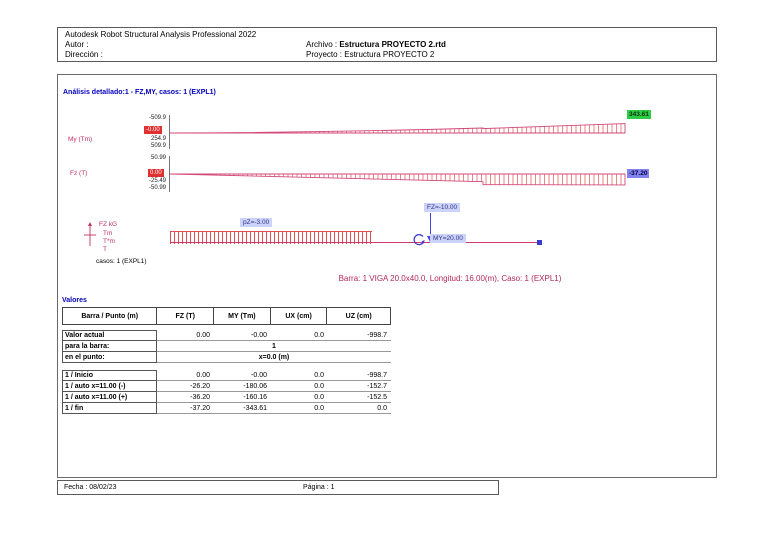 Image resolution: width=768 pixels, height=543 pixels. Describe the element at coordinates (278, 487) in the screenshot. I see `page-footer-box: Fecha : 08/02/23 Página : 1` at that location.